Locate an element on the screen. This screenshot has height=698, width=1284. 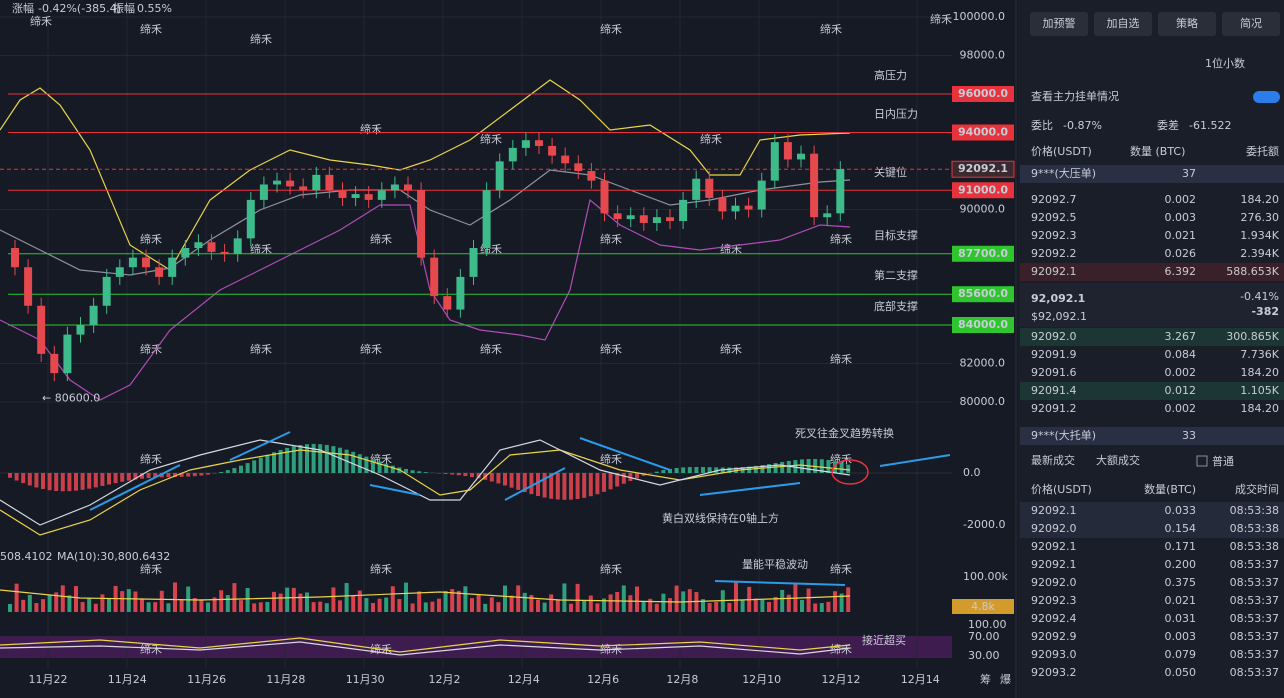
toggle is located at coordinates (1266, 97).